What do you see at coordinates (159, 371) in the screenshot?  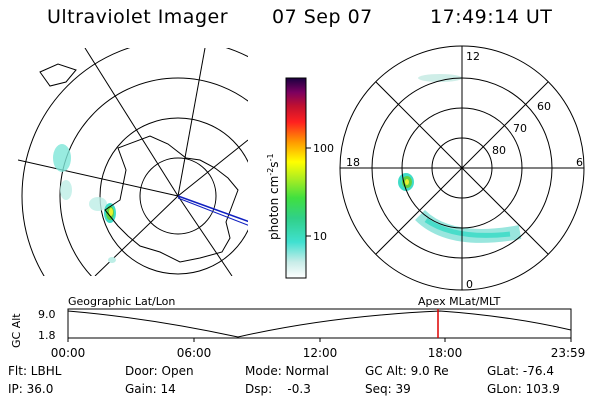 I see `info-door: Door: Open` at bounding box center [159, 371].